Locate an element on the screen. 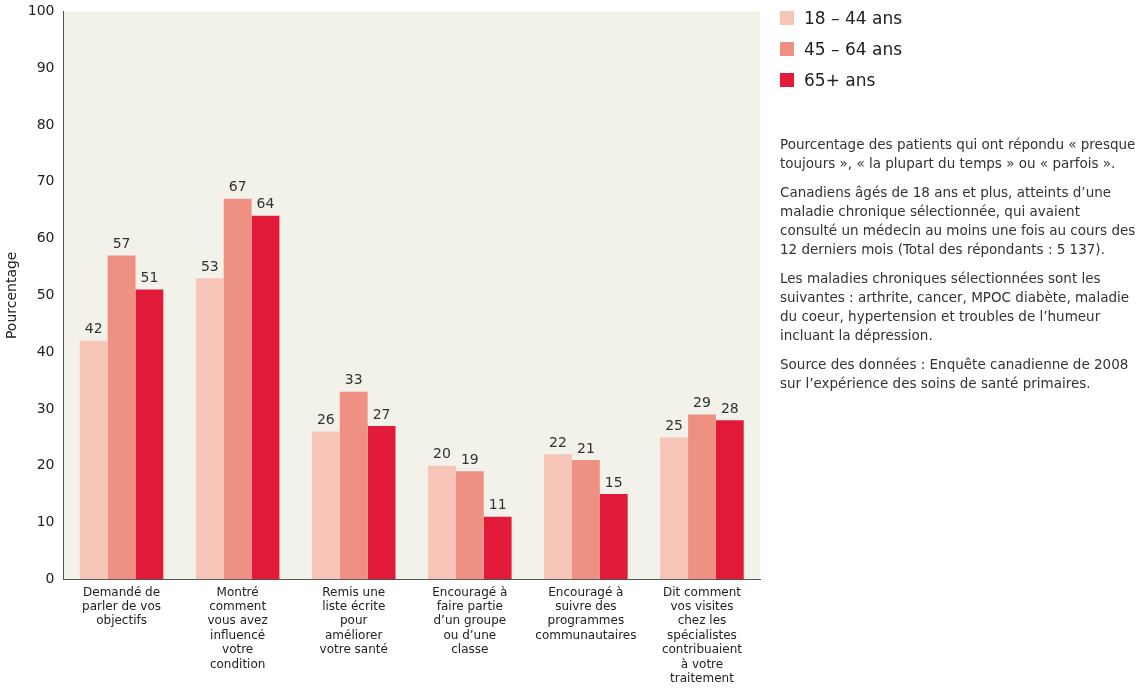 The width and height of the screenshot is (1147, 692). data-label: 28 is located at coordinates (729, 407).